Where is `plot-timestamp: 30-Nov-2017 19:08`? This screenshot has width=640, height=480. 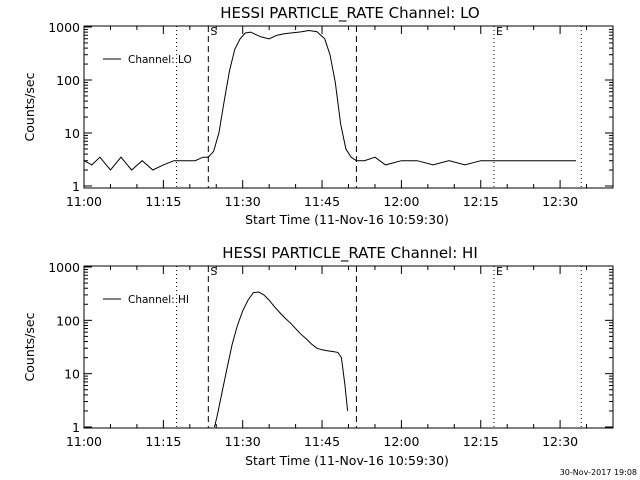 plot-timestamp: 30-Nov-2017 19:08 is located at coordinates (598, 472).